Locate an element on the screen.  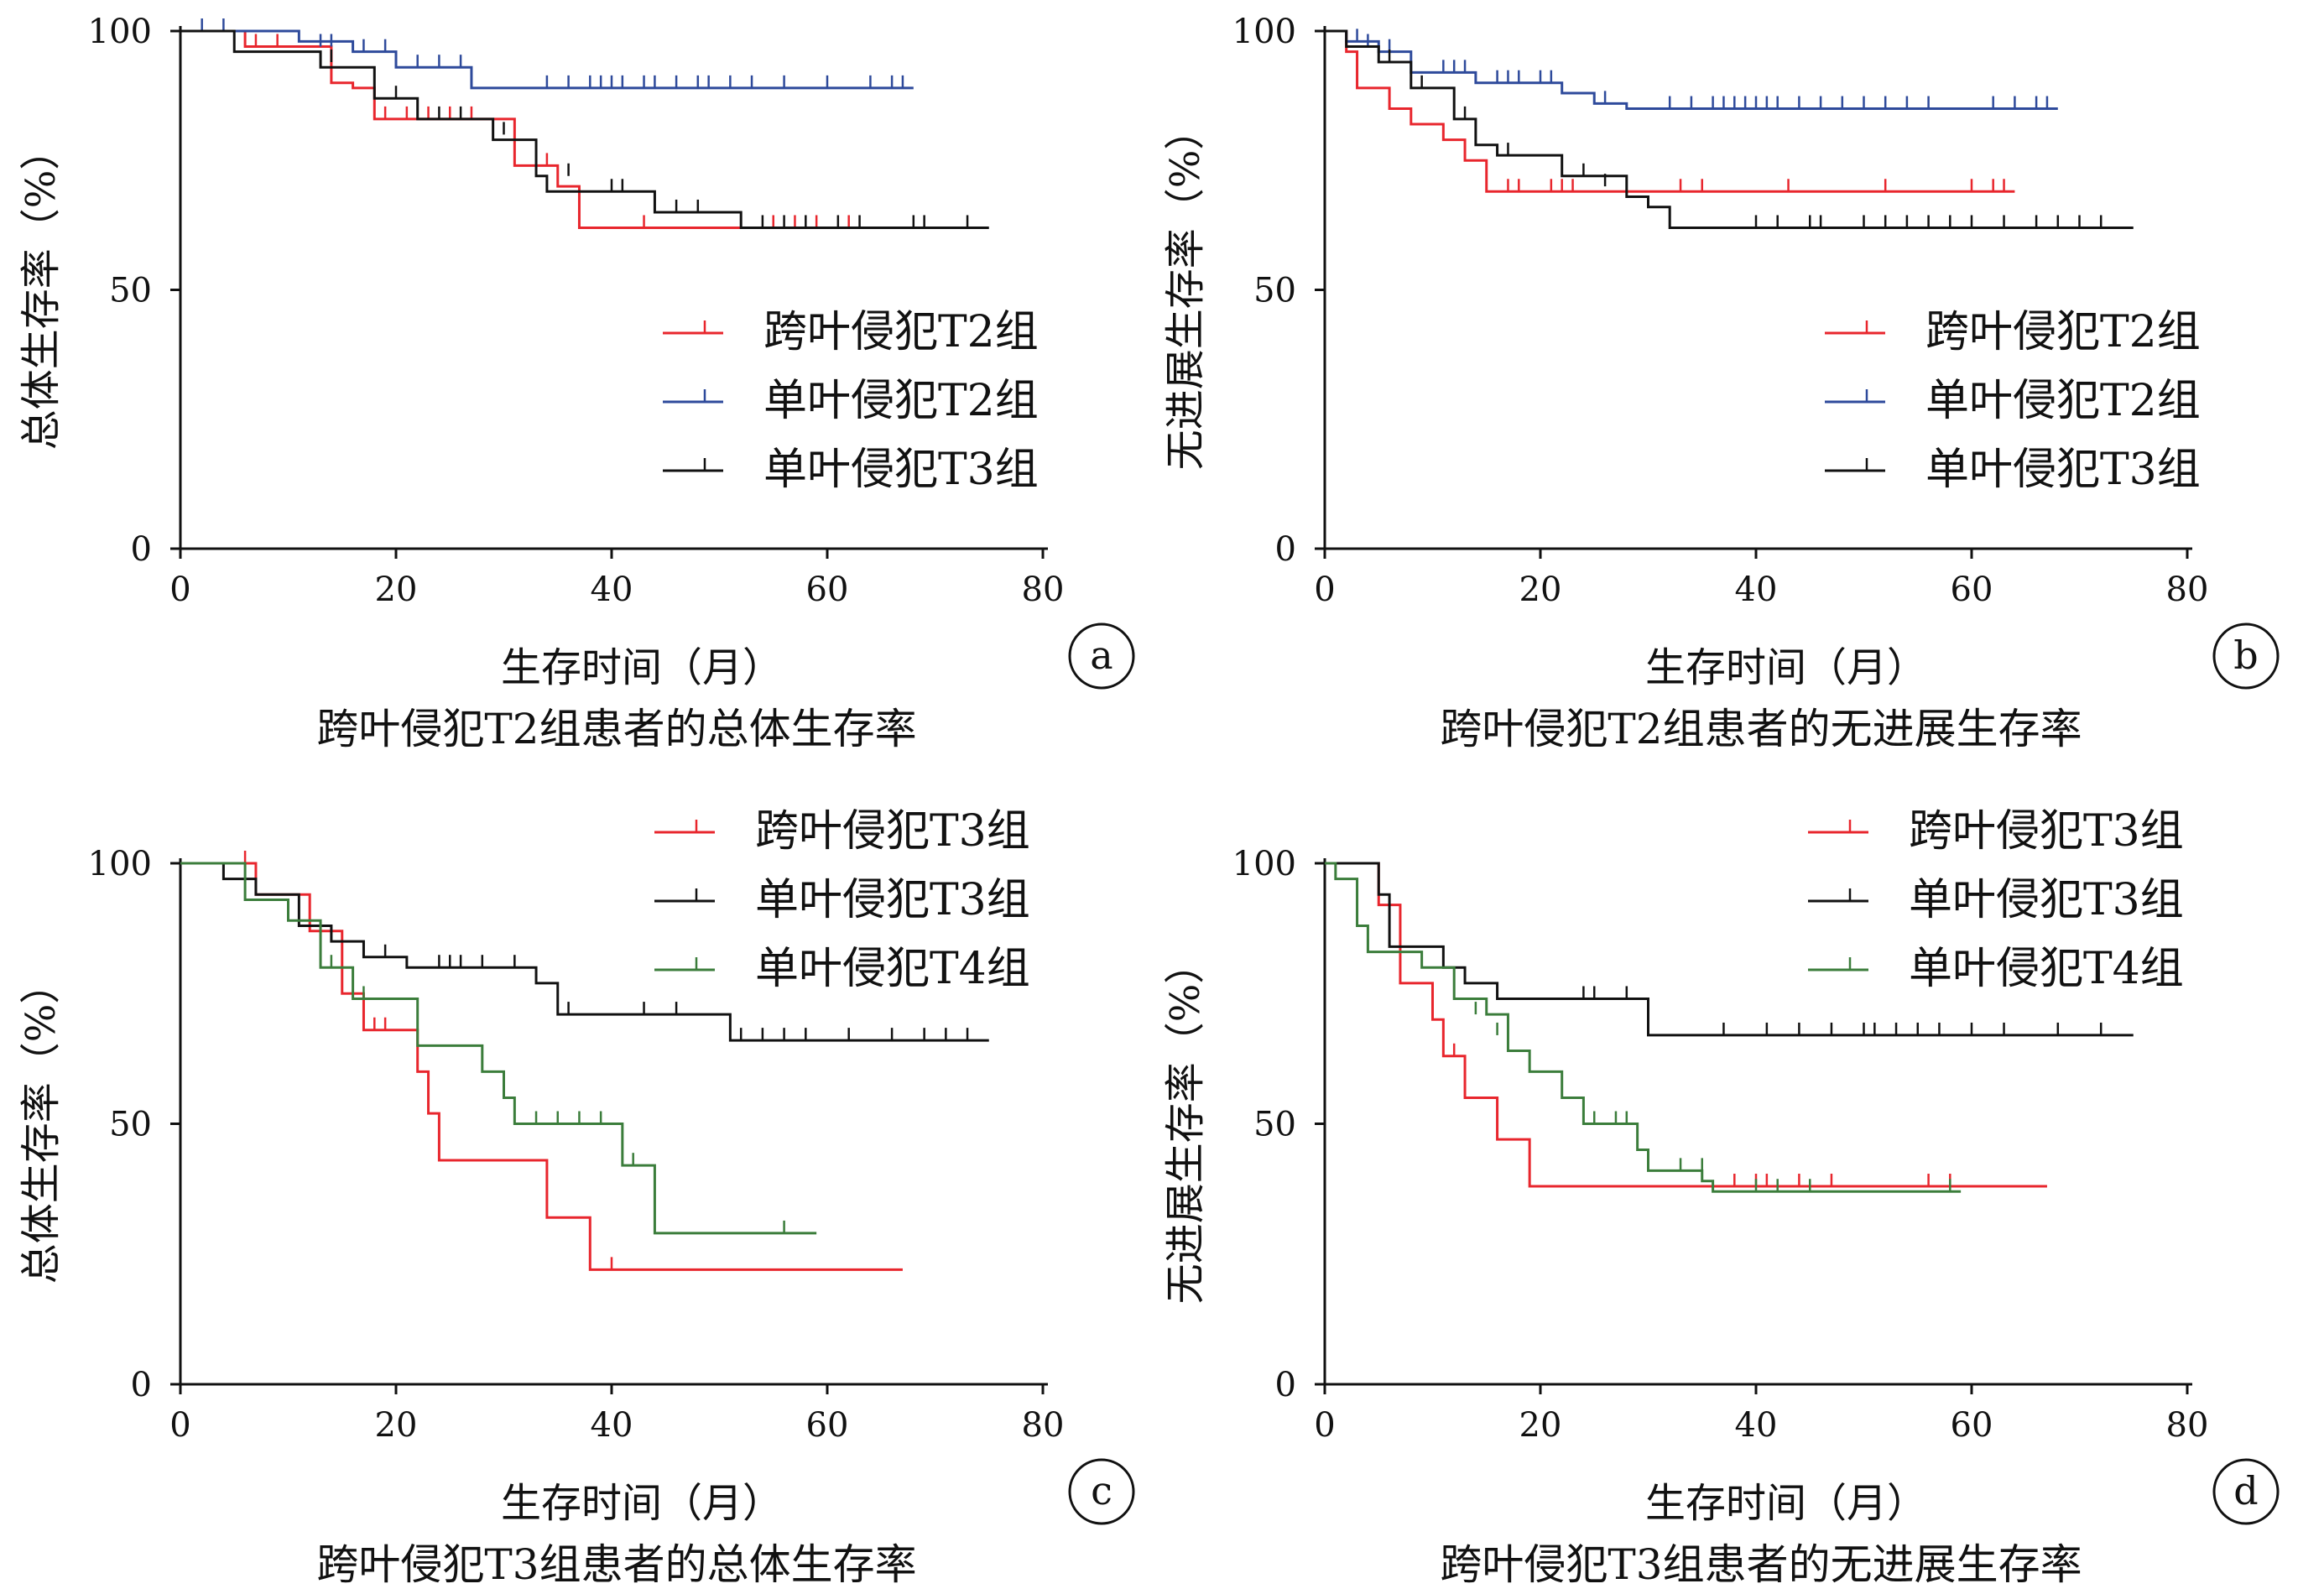
panel-label: d is located at coordinates (2245, 1490).